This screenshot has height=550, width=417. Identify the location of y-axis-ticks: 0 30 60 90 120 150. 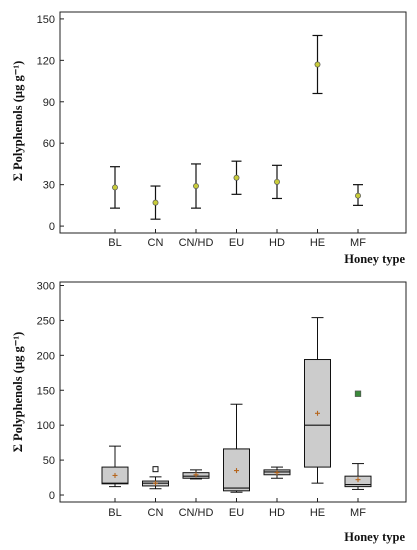
(50, 123).